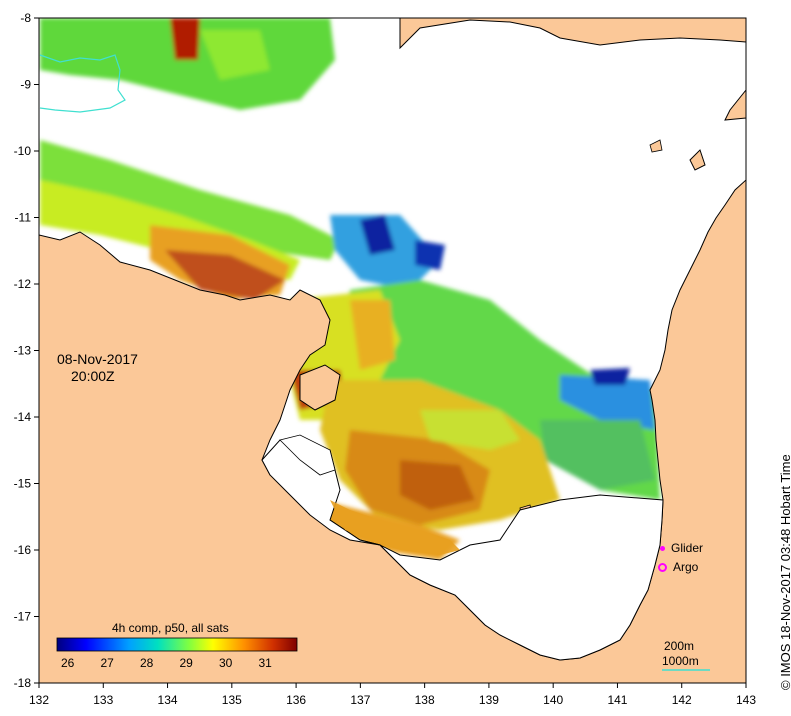 This screenshot has width=791, height=716. I want to click on x-axis: 132 133 134 135 136 137 138 139 140 141 142 143, so click(392, 695).